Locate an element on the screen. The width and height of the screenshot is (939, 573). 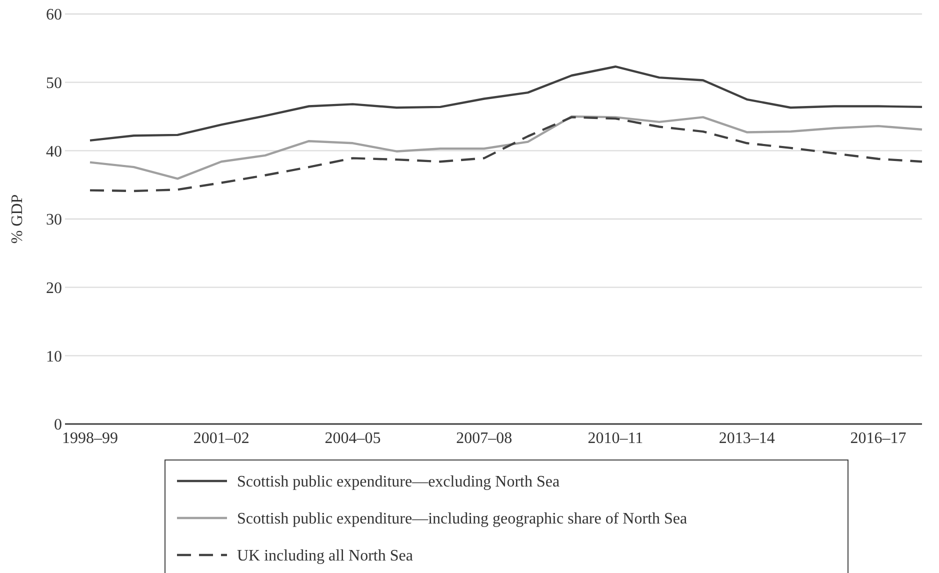
y-tick-label: 0 is located at coordinates (58, 425).